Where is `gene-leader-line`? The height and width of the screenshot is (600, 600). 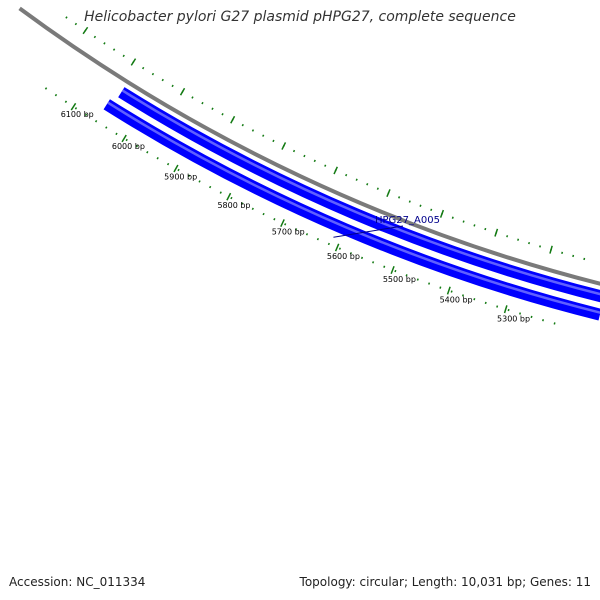
gene-leader-line is located at coordinates (368, 231).